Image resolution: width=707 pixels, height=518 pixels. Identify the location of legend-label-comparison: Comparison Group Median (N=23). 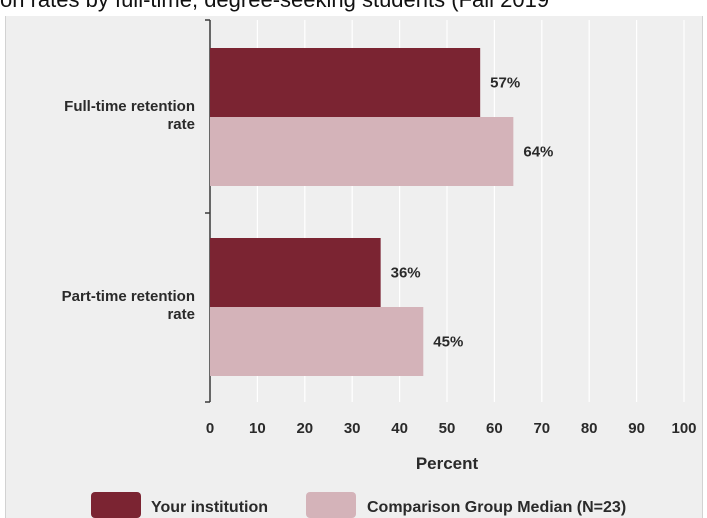
(496, 507).